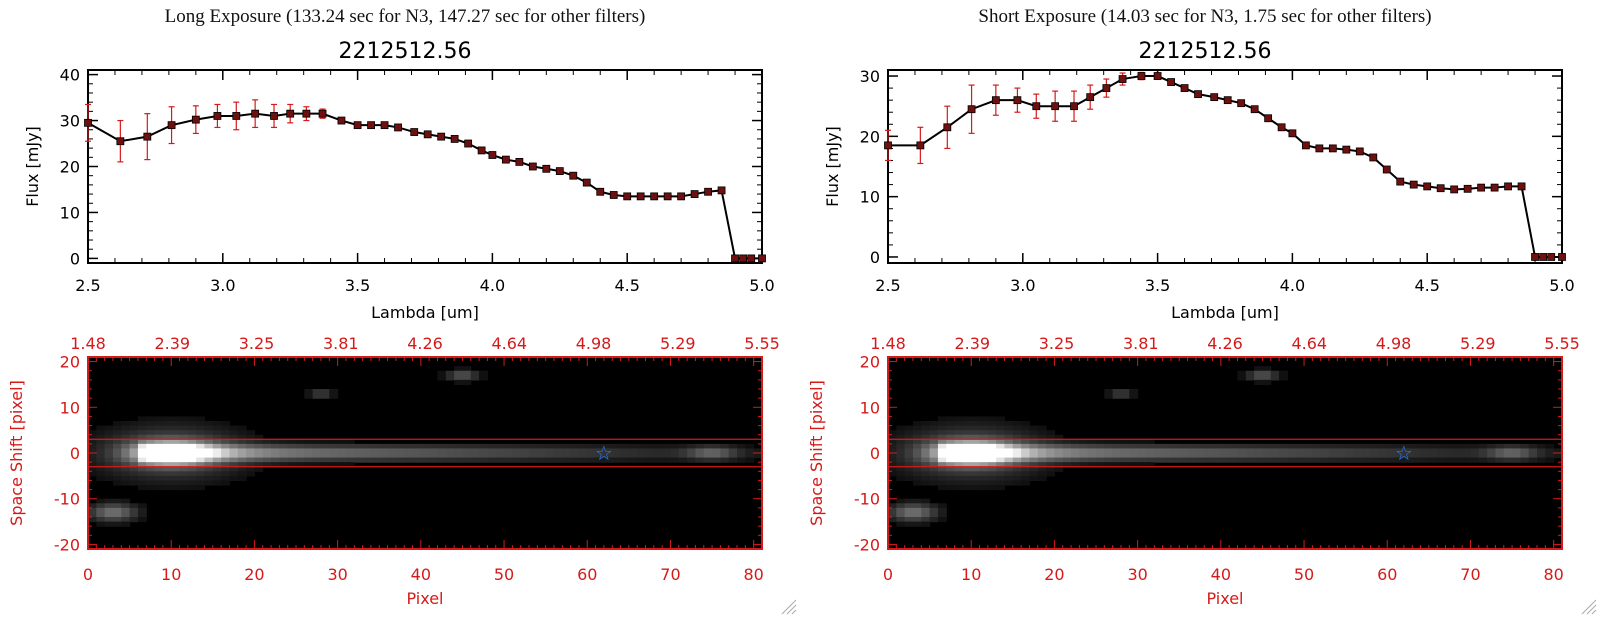  I want to click on top-wavelength-label: 3.81, so click(1141, 343).